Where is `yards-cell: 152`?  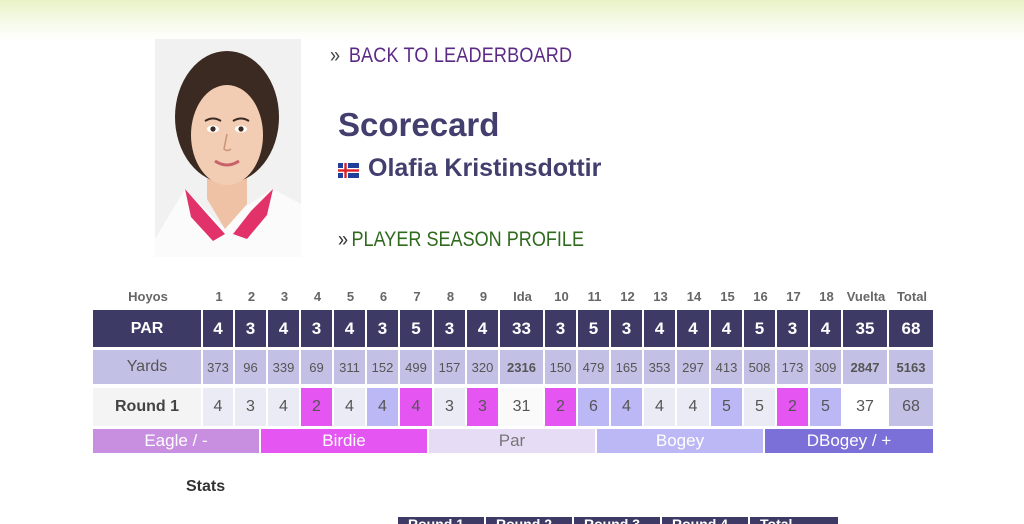
yards-cell: 152 is located at coordinates (383, 367).